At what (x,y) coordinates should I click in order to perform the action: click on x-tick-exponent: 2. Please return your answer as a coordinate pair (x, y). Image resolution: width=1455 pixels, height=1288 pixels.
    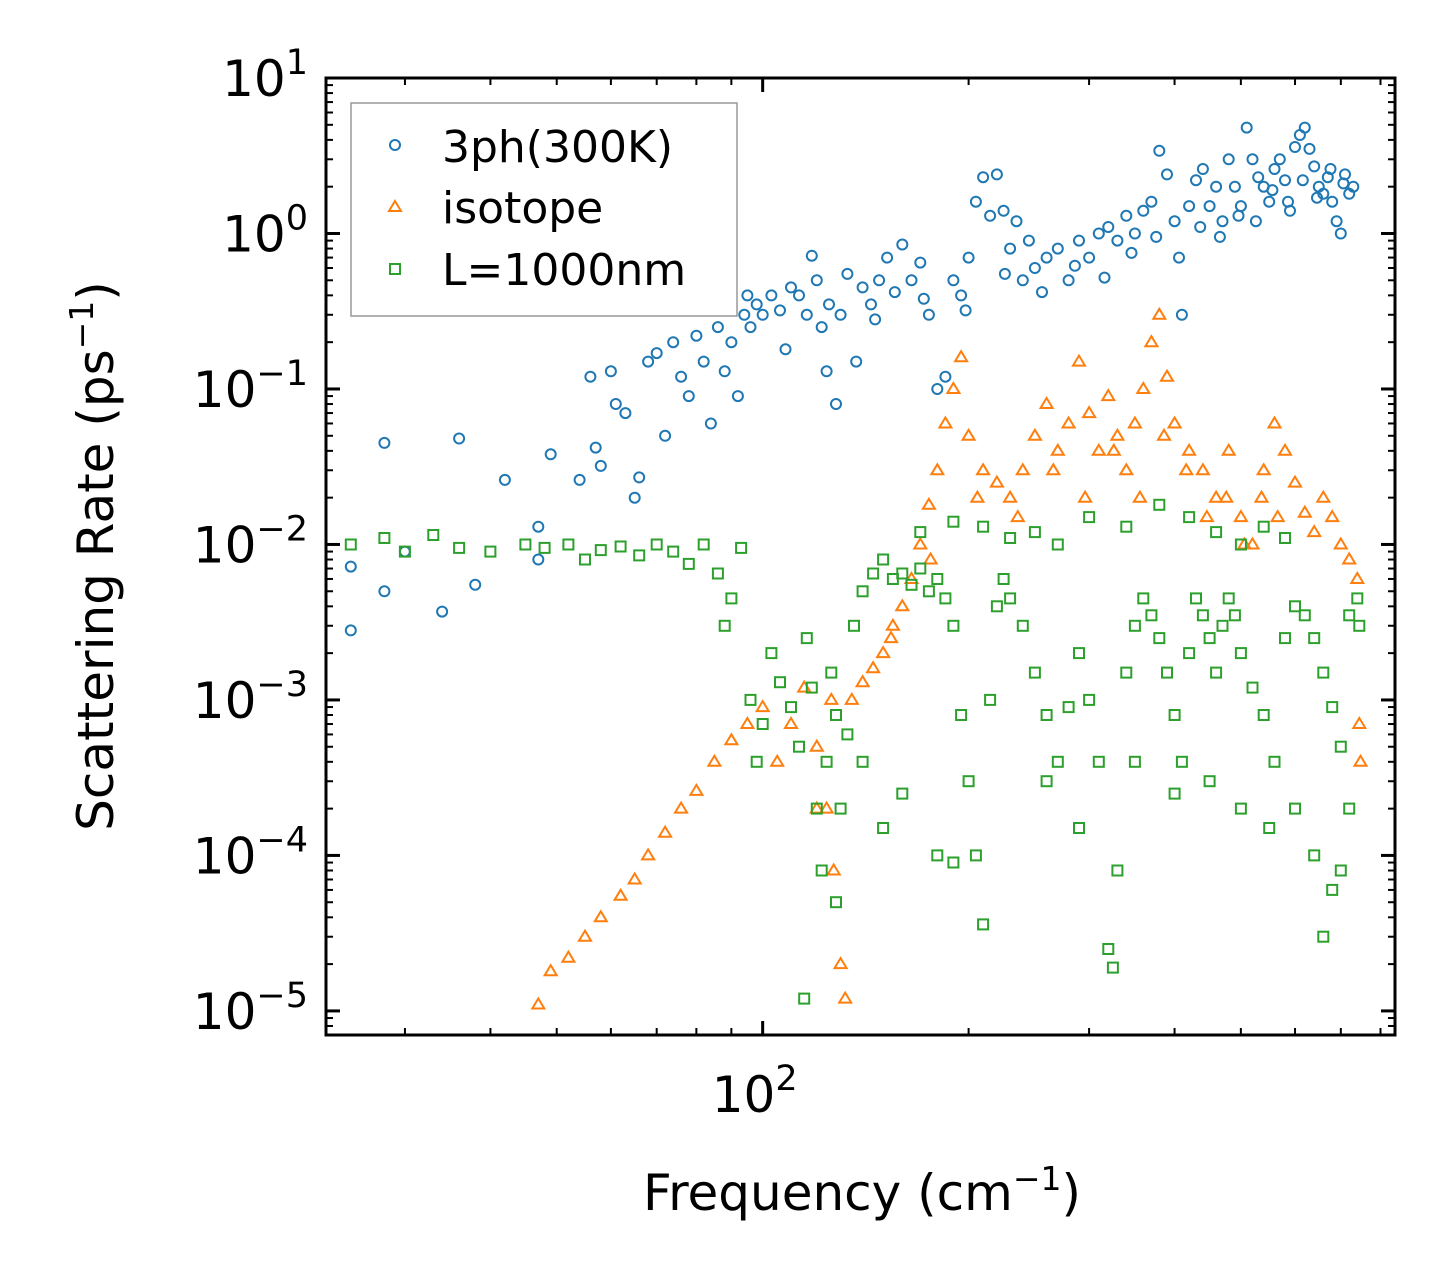
    Looking at the image, I should click on (786, 1079).